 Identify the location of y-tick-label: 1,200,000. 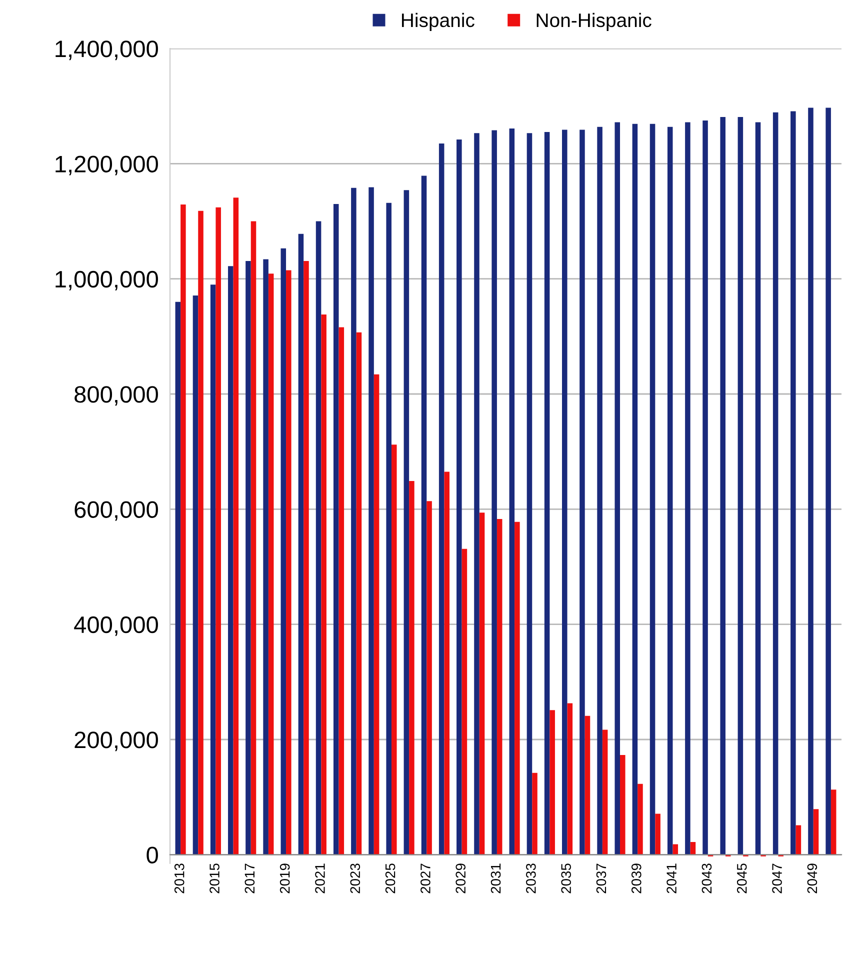
(107, 166).